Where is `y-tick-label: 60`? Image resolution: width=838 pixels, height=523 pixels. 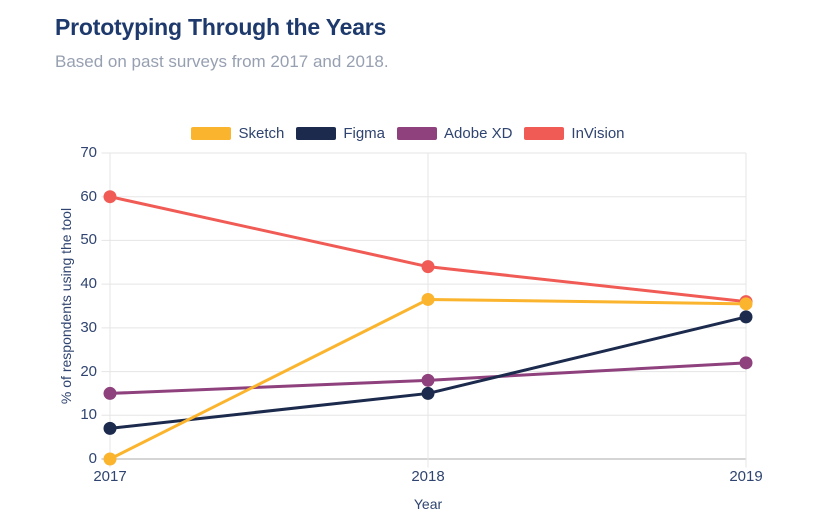 y-tick-label: 60 is located at coordinates (88, 196).